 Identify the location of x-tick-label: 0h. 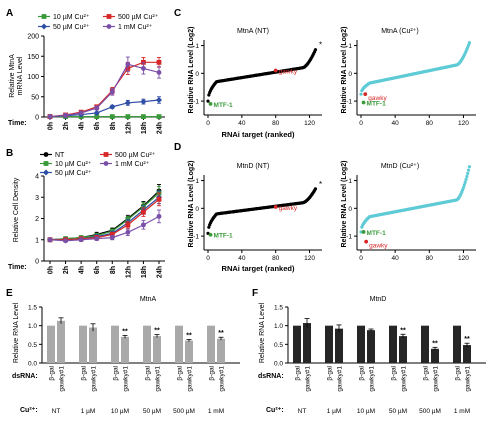
(51, 270).